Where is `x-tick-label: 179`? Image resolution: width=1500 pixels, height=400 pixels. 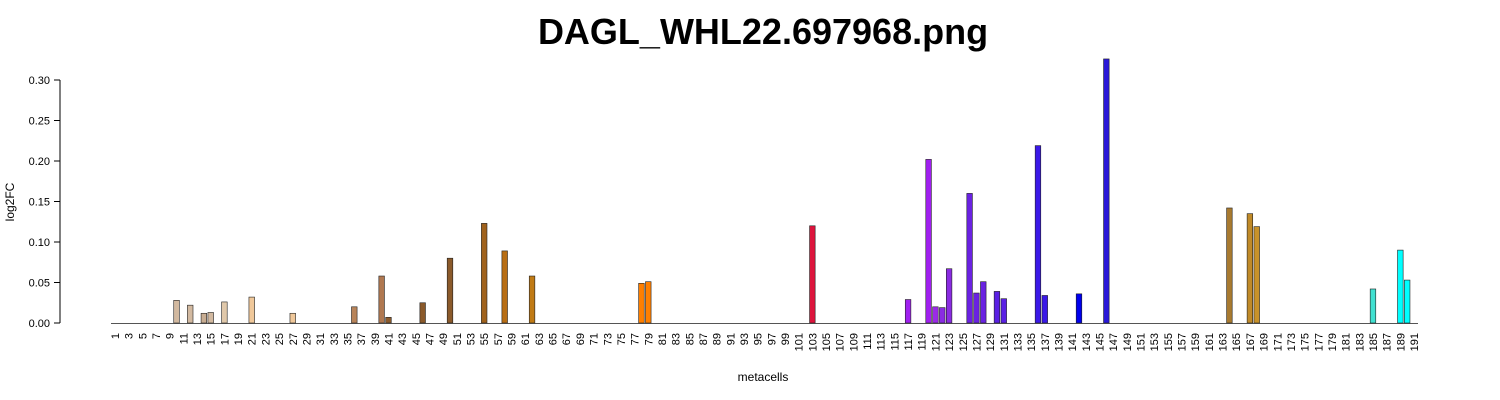
x-tick-label: 179 is located at coordinates (1333, 342).